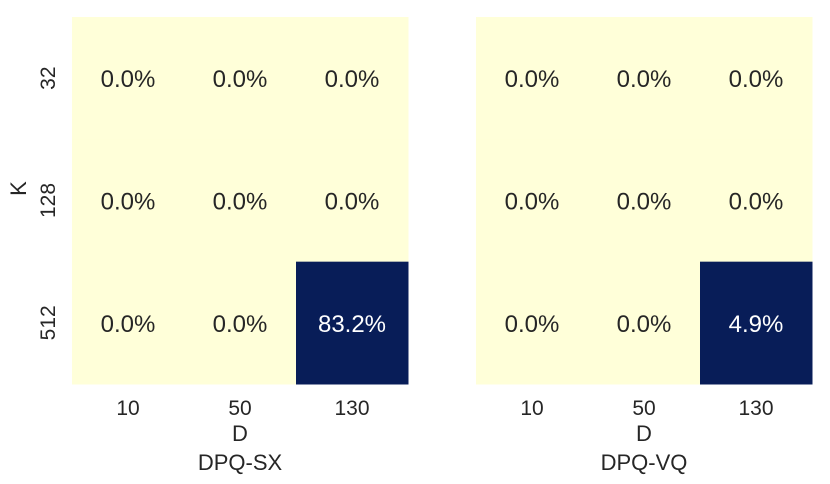 The image size is (830, 484). I want to click on y-tick-label: 128, so click(48, 200).